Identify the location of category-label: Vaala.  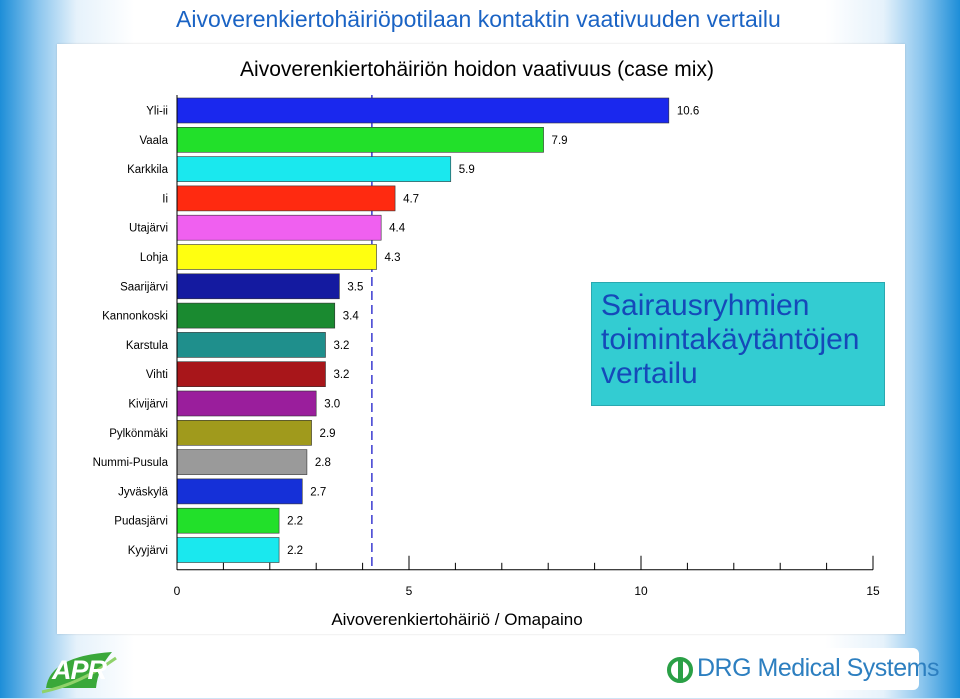
(153, 141).